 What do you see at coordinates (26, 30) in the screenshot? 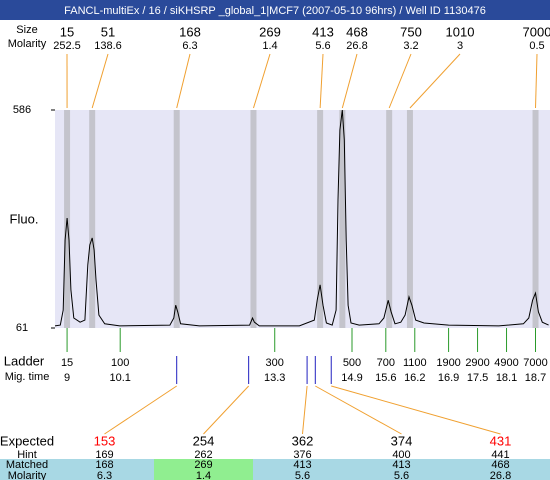
I see `size-label: Size` at bounding box center [26, 30].